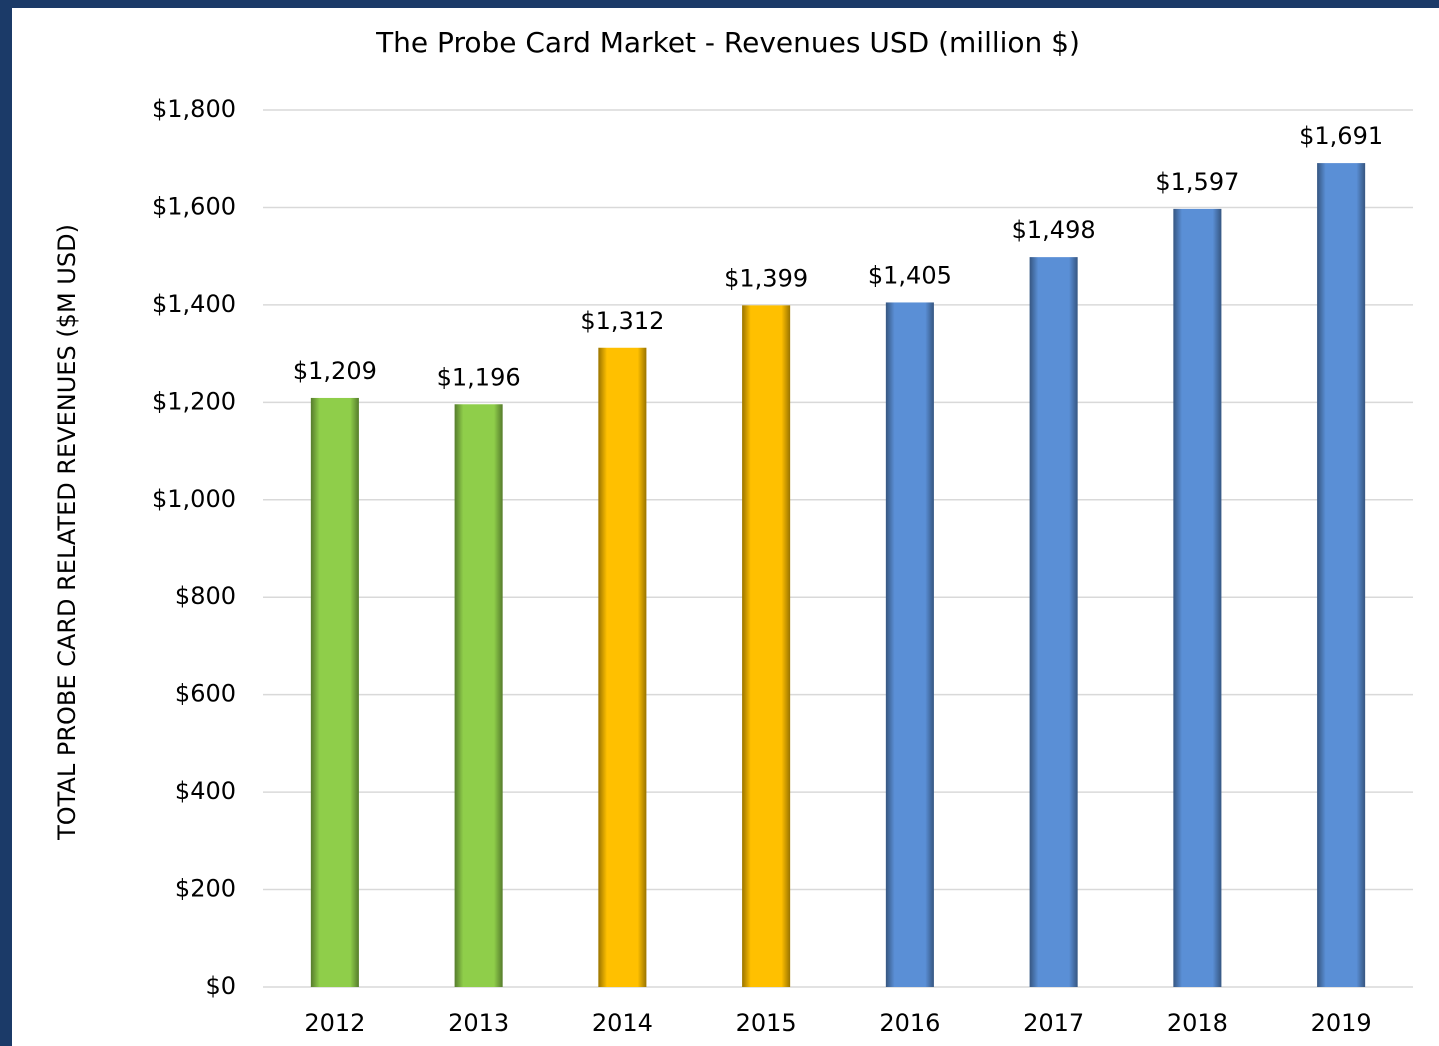  Describe the element at coordinates (1341, 1023) in the screenshot. I see `x-tick-label: 2019` at that location.